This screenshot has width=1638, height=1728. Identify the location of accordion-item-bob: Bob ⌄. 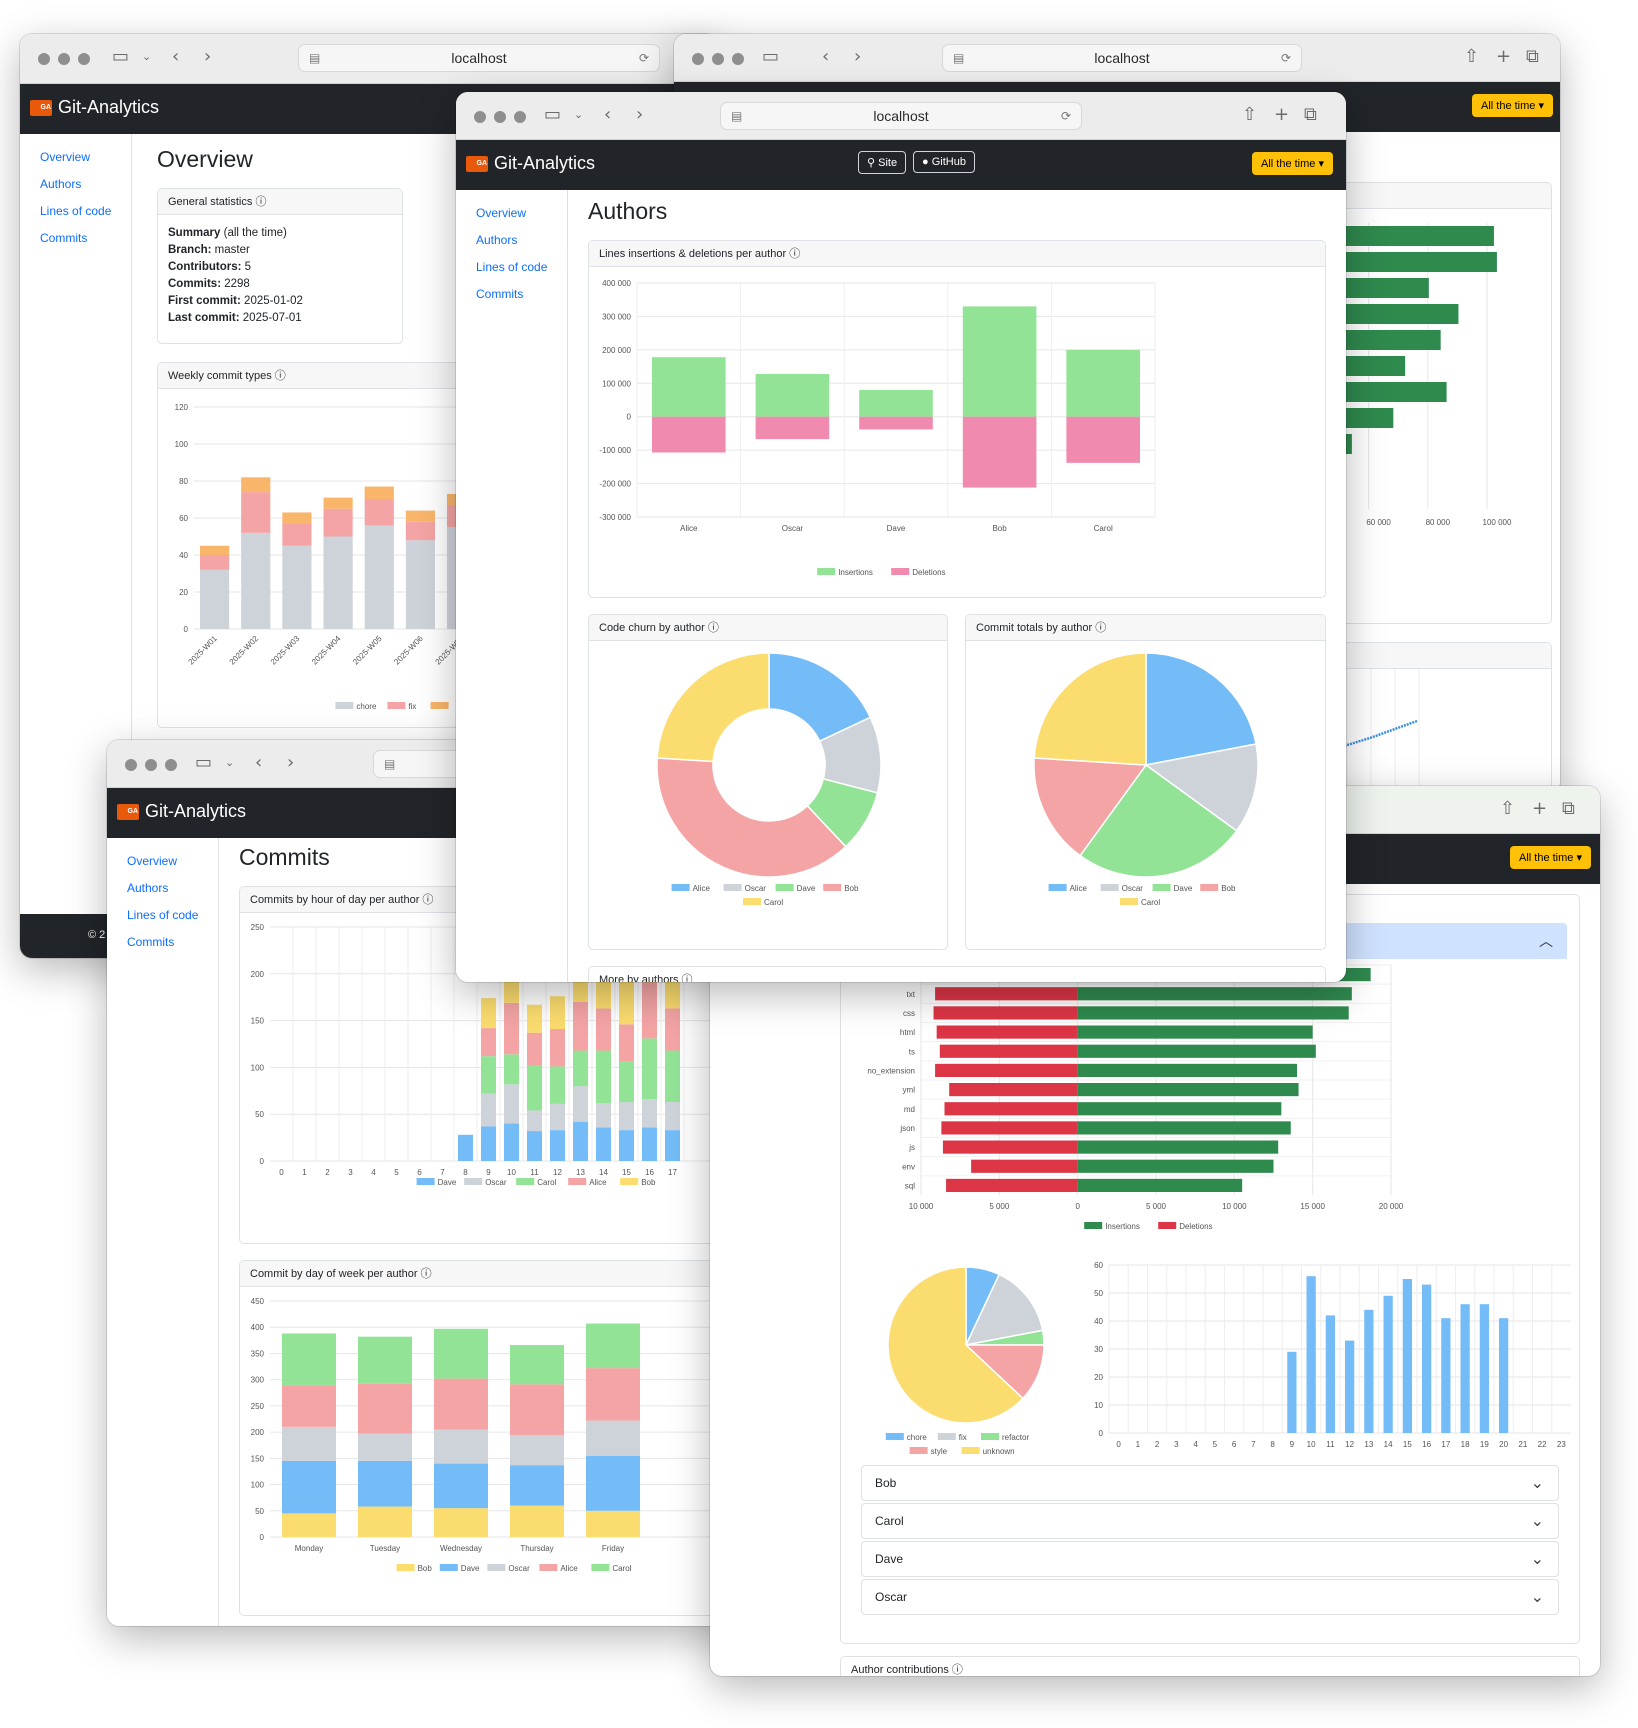
(1210, 1483).